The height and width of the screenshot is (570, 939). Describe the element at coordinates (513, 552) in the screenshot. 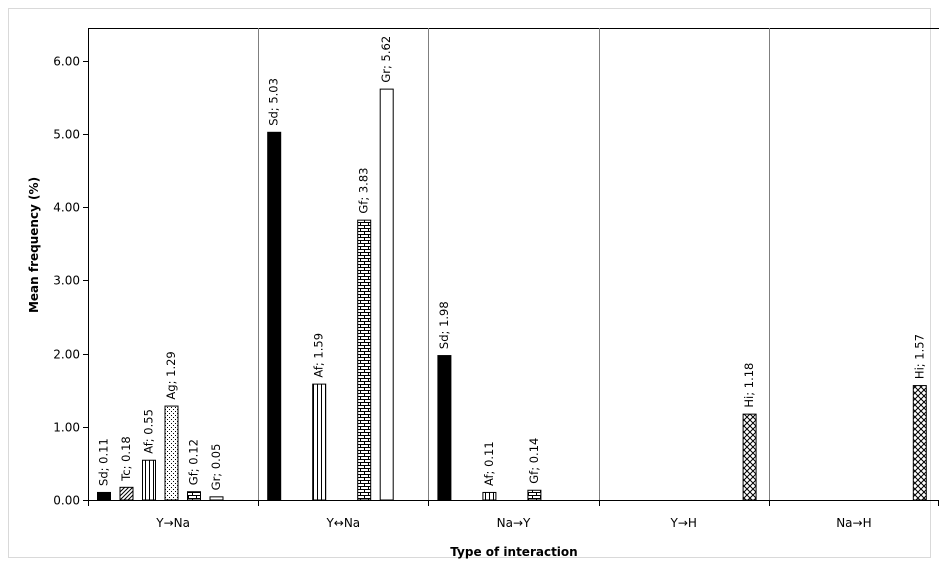

I see `x-axis-title: Type of interaction` at that location.